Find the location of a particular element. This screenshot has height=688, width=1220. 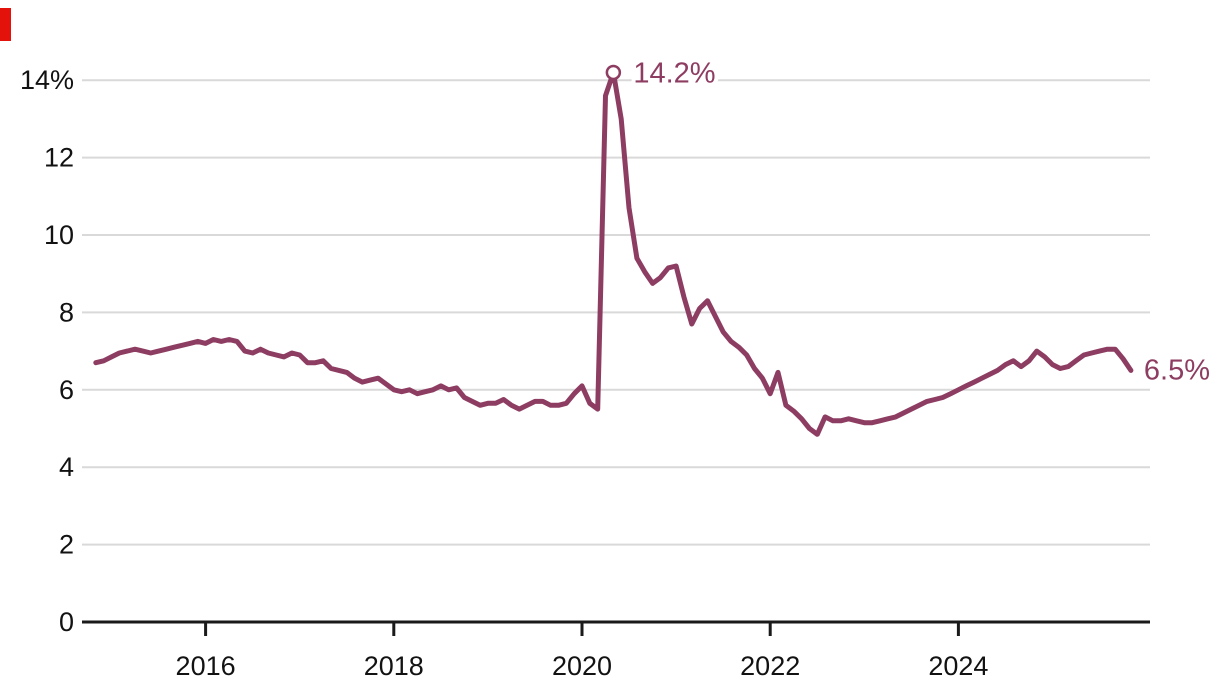

y-tick-label: 0 is located at coordinates (66, 622).